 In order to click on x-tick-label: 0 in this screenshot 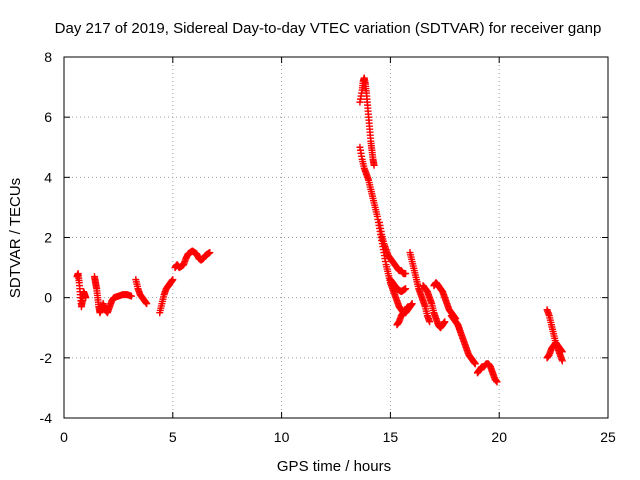, I will do `click(64, 437)`.